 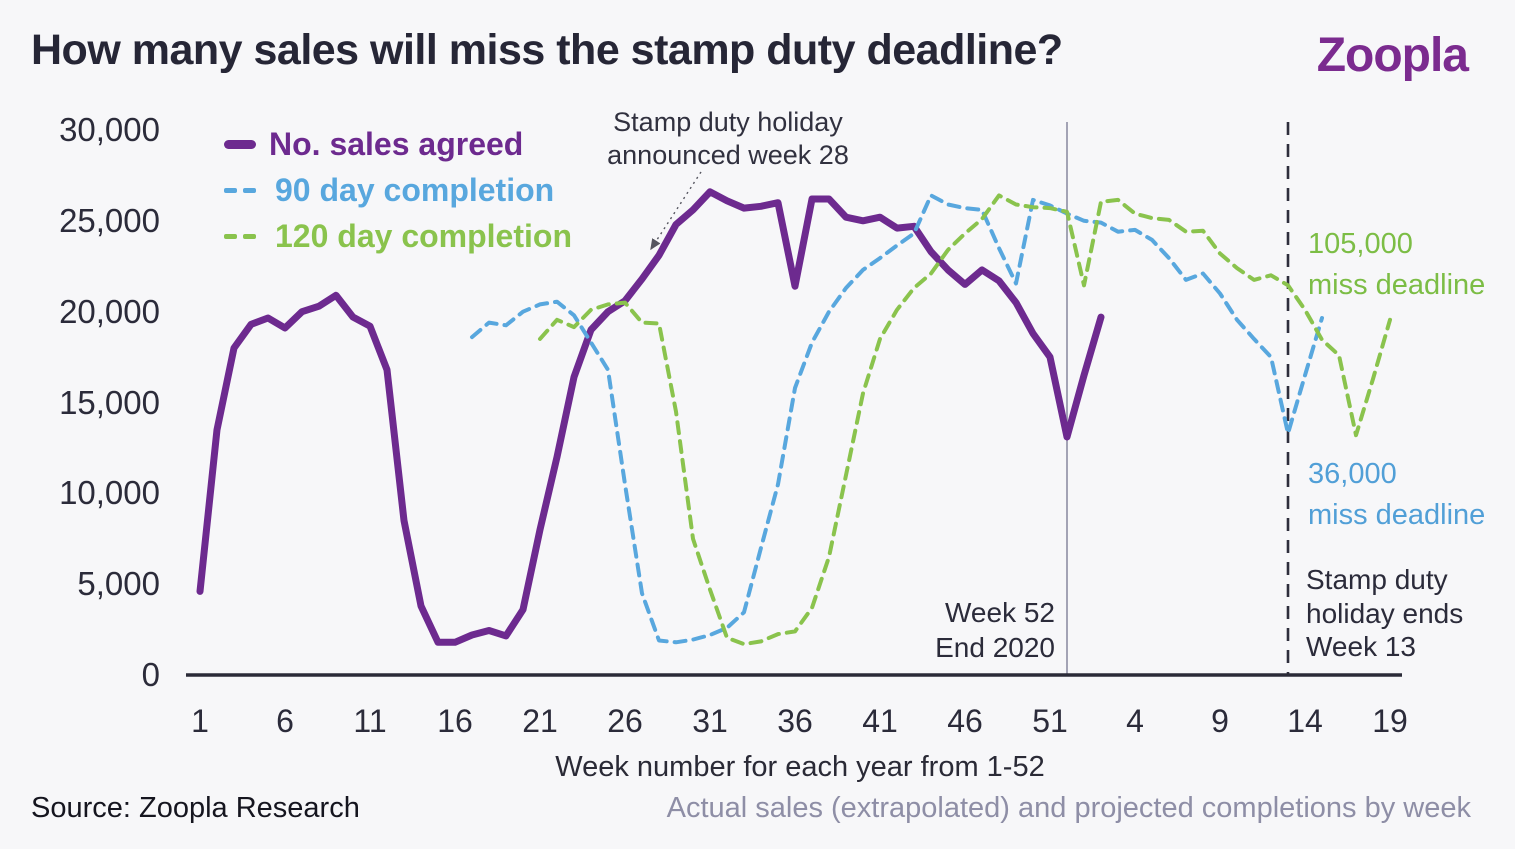 What do you see at coordinates (880, 721) in the screenshot?
I see `x-tick-label: 41` at bounding box center [880, 721].